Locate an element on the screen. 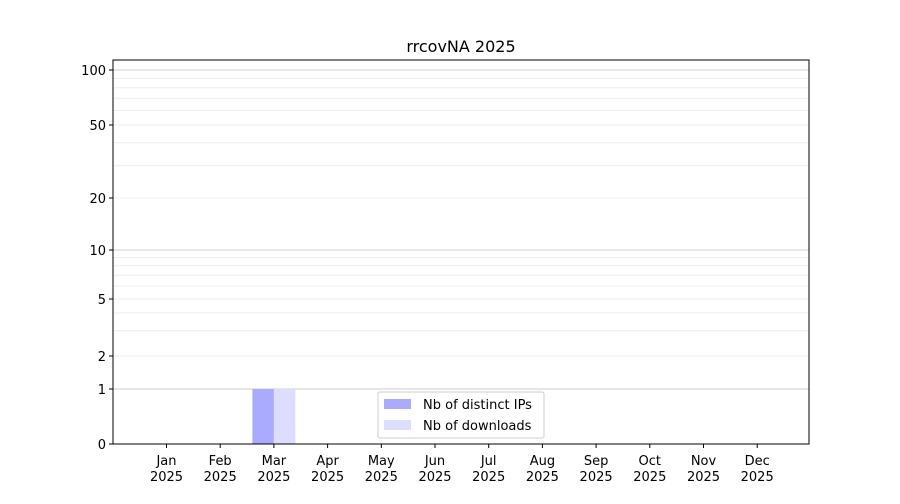  x-tick-label: Apr 2025 is located at coordinates (327, 469).